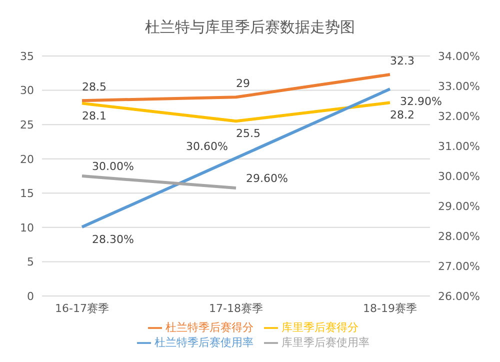 Image resolution: width=500 pixels, height=362 pixels. I want to click on y2-tick-label: 31.00%, so click(459, 146).